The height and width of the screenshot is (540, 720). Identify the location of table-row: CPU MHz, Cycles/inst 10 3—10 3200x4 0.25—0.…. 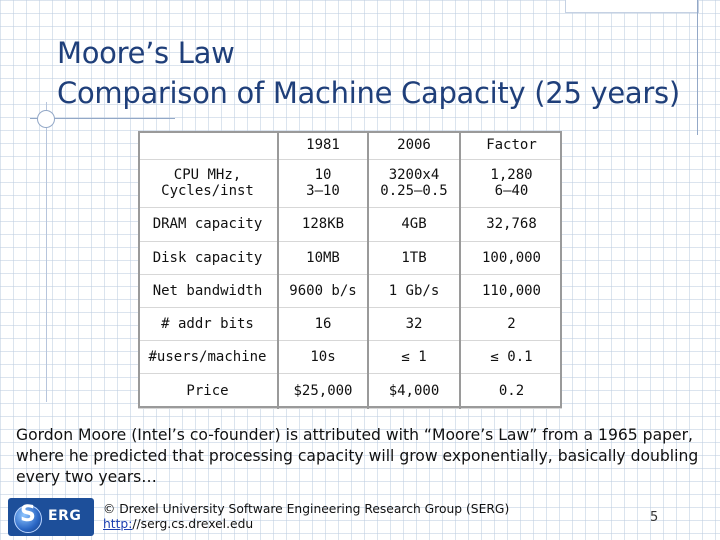
(350, 183).